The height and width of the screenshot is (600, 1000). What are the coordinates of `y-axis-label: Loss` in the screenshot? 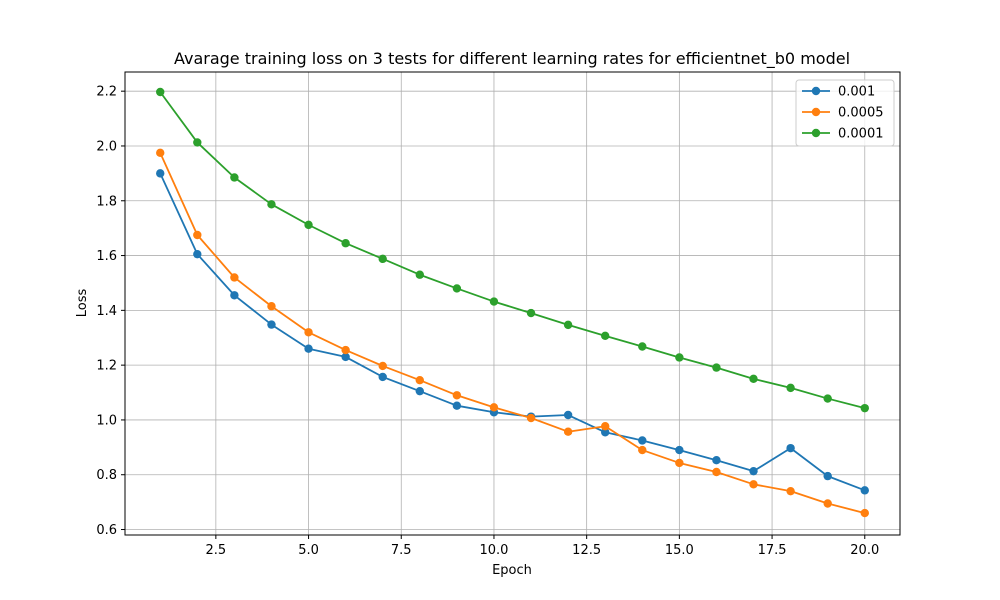 It's located at (82, 303).